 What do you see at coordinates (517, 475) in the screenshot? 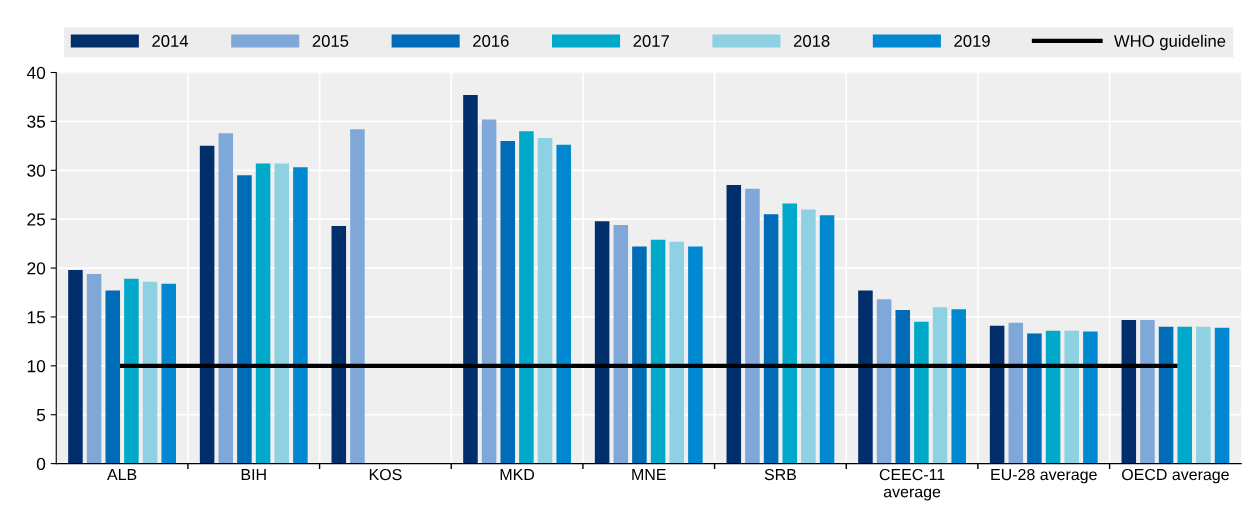
I see `x-tick-label: MKD` at bounding box center [517, 475].